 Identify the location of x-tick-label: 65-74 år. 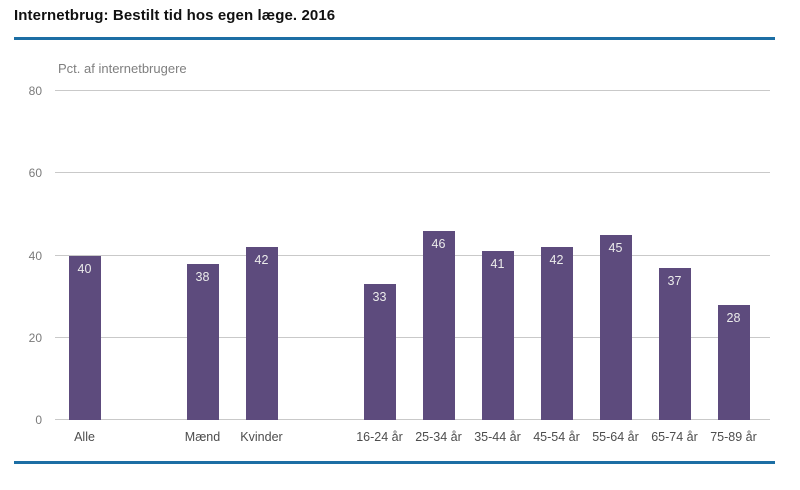
(674, 437).